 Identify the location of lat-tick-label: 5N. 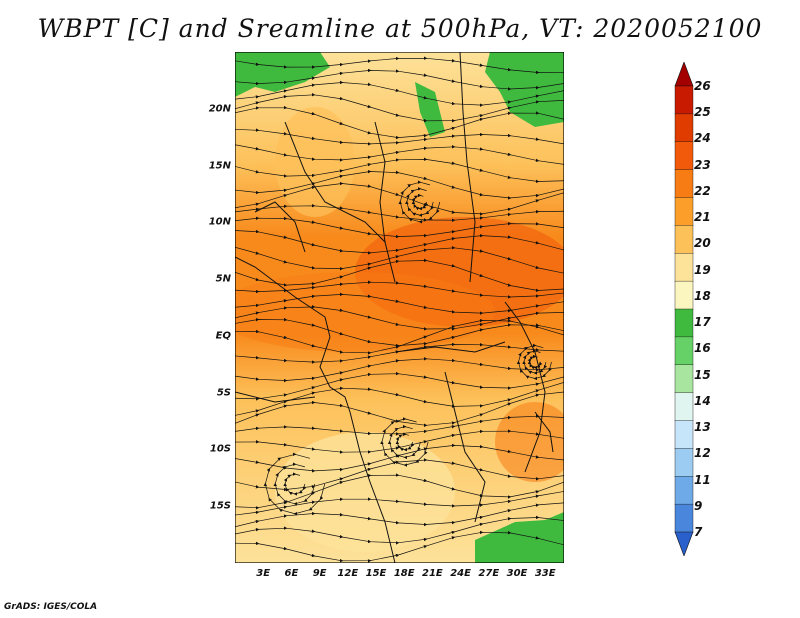
(223, 279).